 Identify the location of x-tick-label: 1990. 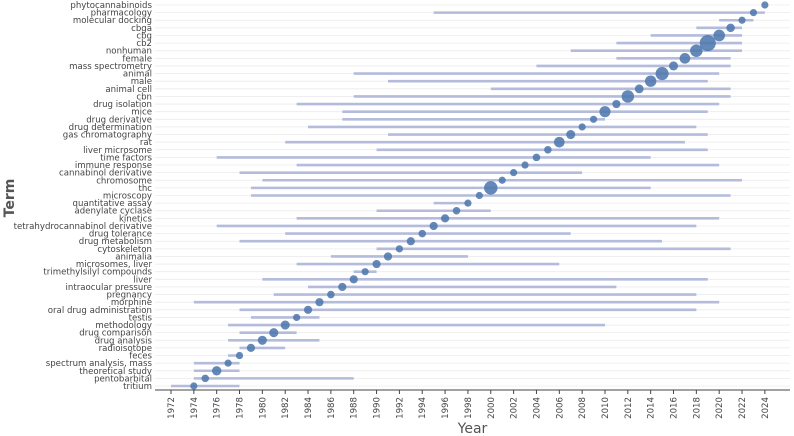
(378, 408).